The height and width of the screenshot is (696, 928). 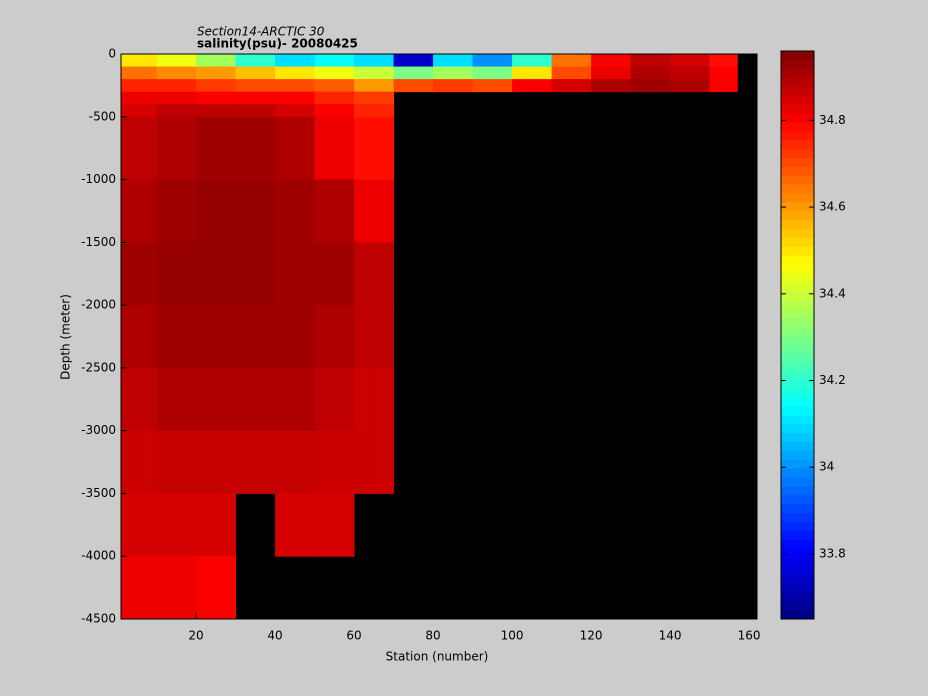 What do you see at coordinates (98, 619) in the screenshot?
I see `y-tick-label: -4500` at bounding box center [98, 619].